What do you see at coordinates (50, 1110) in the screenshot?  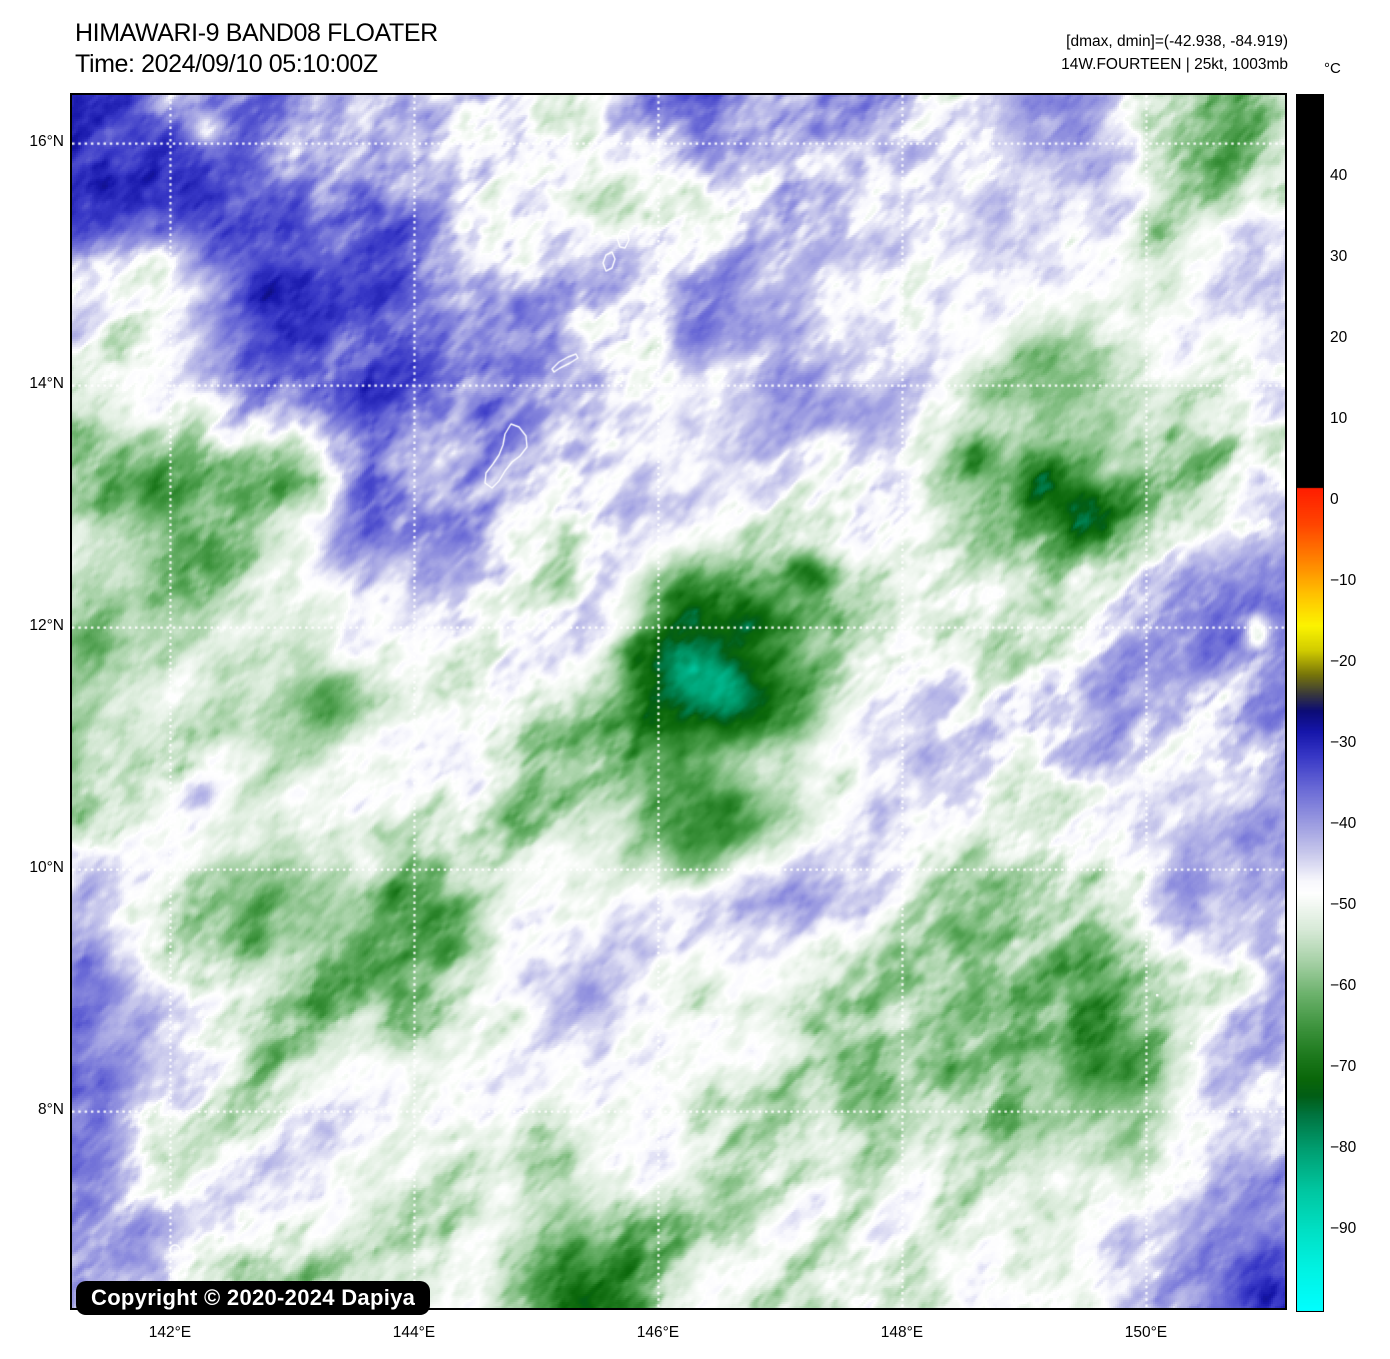 I see `y-axis-tick-label: 8°N` at bounding box center [50, 1110].